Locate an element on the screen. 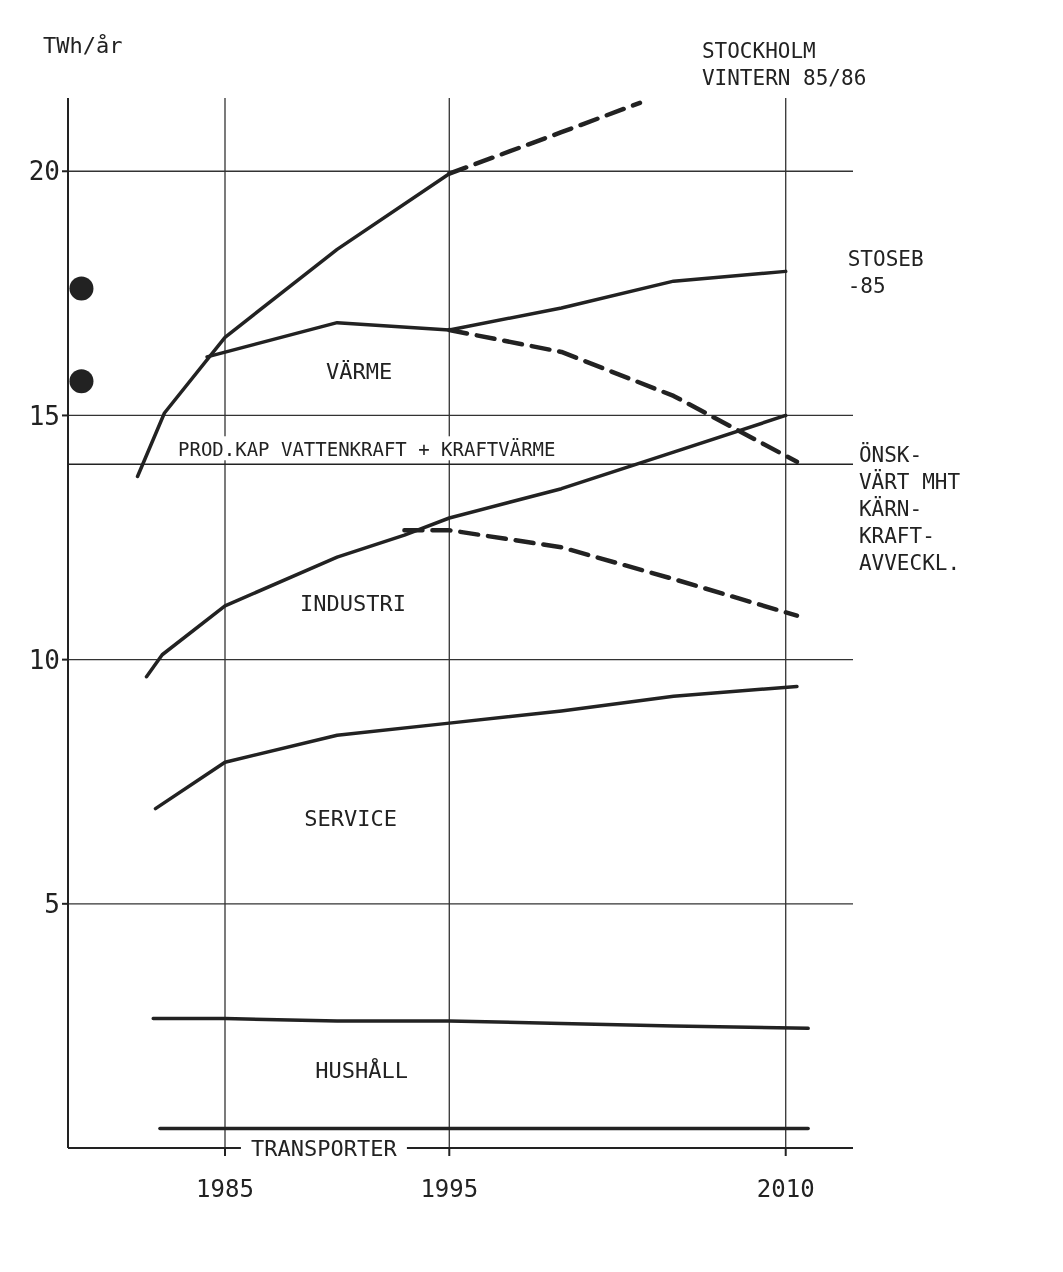  text: STOCKHOLM VINTERN 85/86 is located at coordinates (784, 64).